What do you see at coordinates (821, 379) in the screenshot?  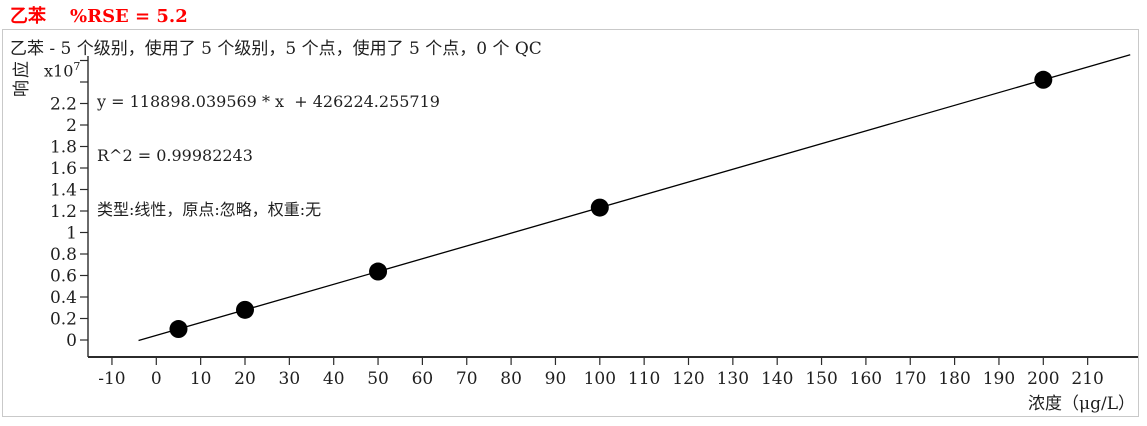 I see `x-tick-label: 150` at bounding box center [821, 379].